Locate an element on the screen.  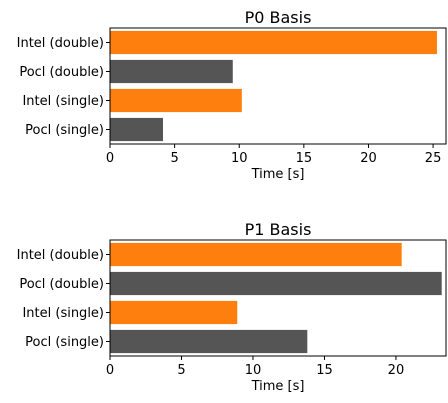
chart-title: P0 Basis is located at coordinates (278, 17).